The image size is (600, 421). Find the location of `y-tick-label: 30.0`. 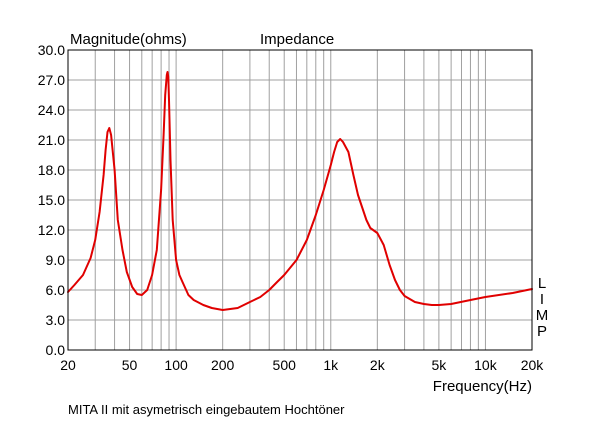

y-tick-label: 30.0 is located at coordinates (51, 50).